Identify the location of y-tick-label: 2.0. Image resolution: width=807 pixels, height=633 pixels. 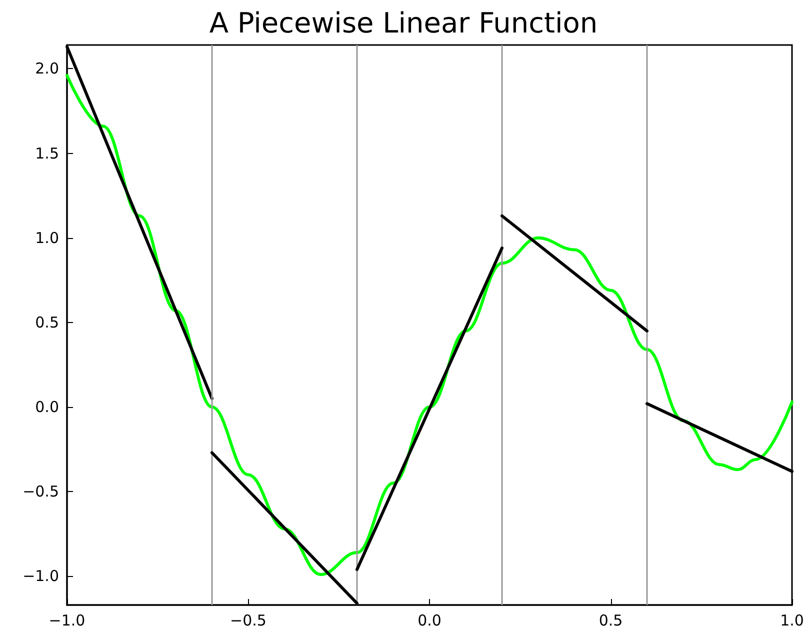
(47, 69).